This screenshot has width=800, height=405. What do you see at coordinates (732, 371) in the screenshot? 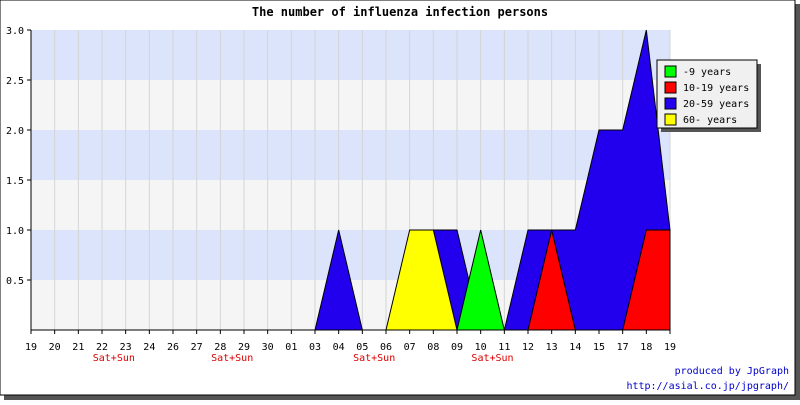
I see `footer-credit: produced by JpGraph` at bounding box center [732, 371].